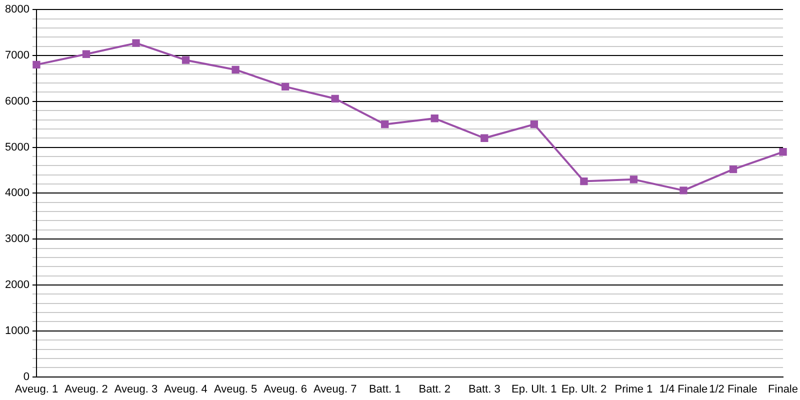  Describe the element at coordinates (136, 389) in the screenshot. I see `x-tick-label: Aveug. 3` at that location.